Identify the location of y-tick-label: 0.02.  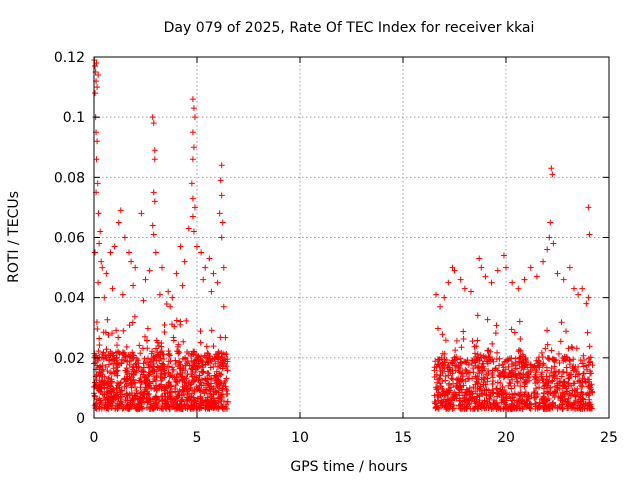
(69, 359).